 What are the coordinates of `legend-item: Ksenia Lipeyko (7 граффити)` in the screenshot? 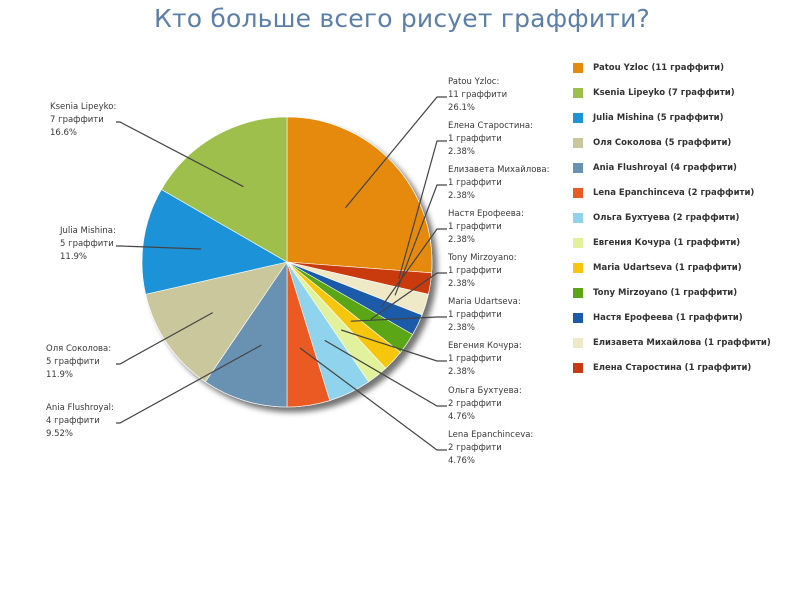 It's located at (687, 92).